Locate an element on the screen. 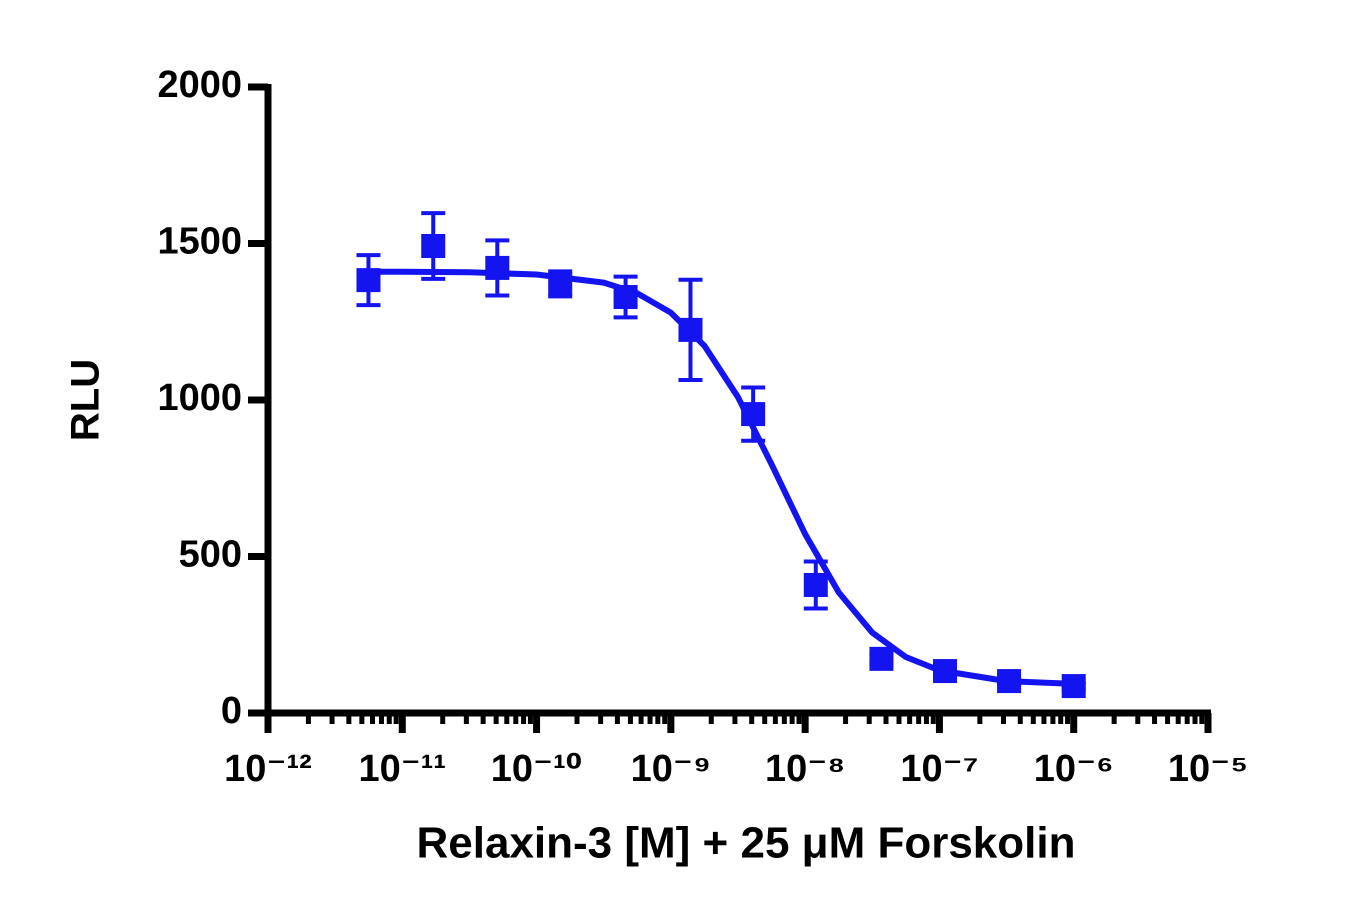 This screenshot has width=1349, height=920. x-axis-title: Relaxin-3 [M] + 25 μM Forskolin is located at coordinates (746, 843).